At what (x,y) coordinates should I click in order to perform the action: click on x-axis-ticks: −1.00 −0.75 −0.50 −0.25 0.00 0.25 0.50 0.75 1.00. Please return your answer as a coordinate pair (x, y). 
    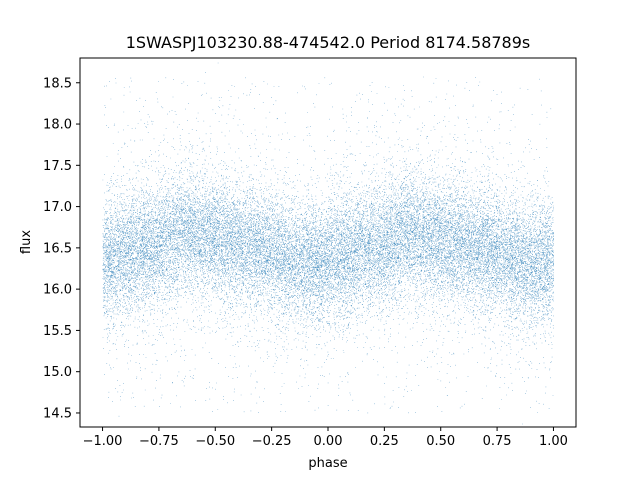
    Looking at the image, I should click on (325, 438).